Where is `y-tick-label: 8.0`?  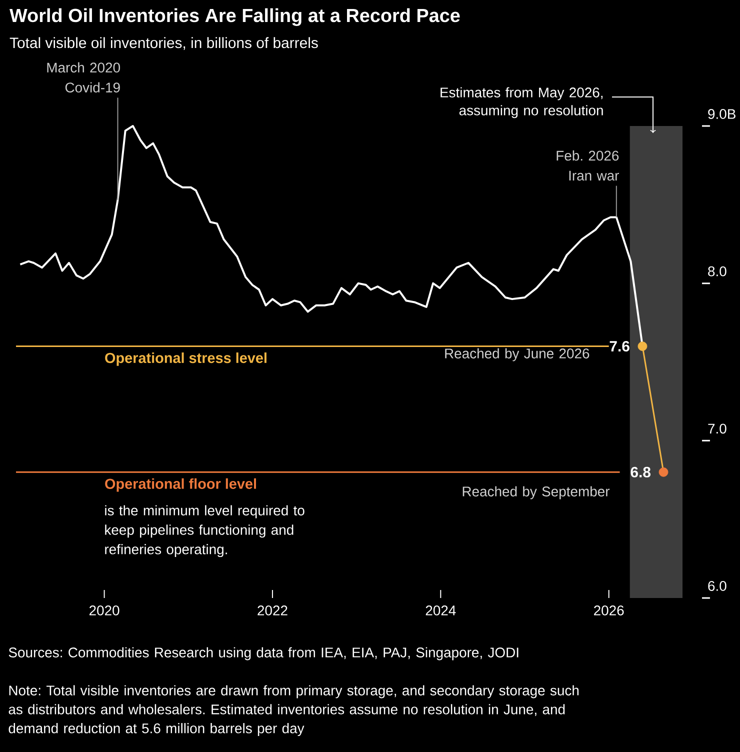
y-tick-label: 8.0 is located at coordinates (717, 271).